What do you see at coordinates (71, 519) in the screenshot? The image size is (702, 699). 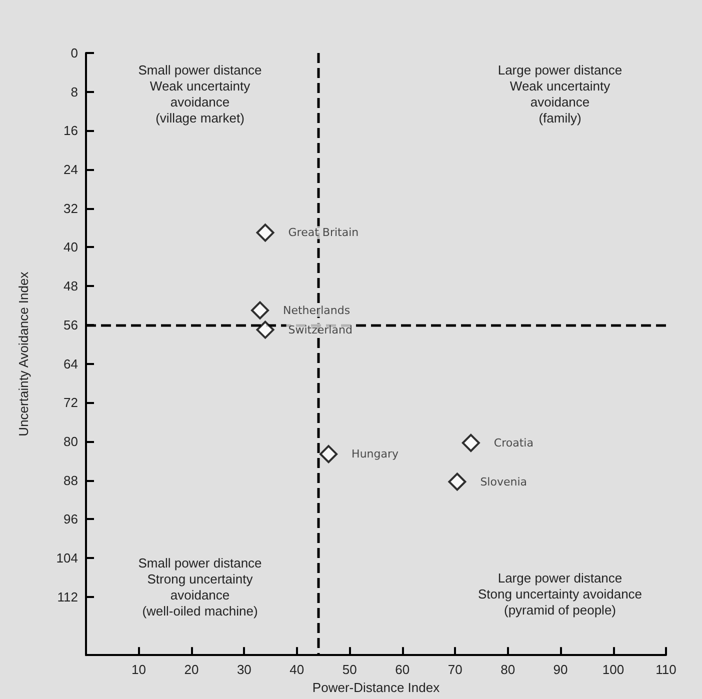 I see `y-tick-label: 96` at bounding box center [71, 519].